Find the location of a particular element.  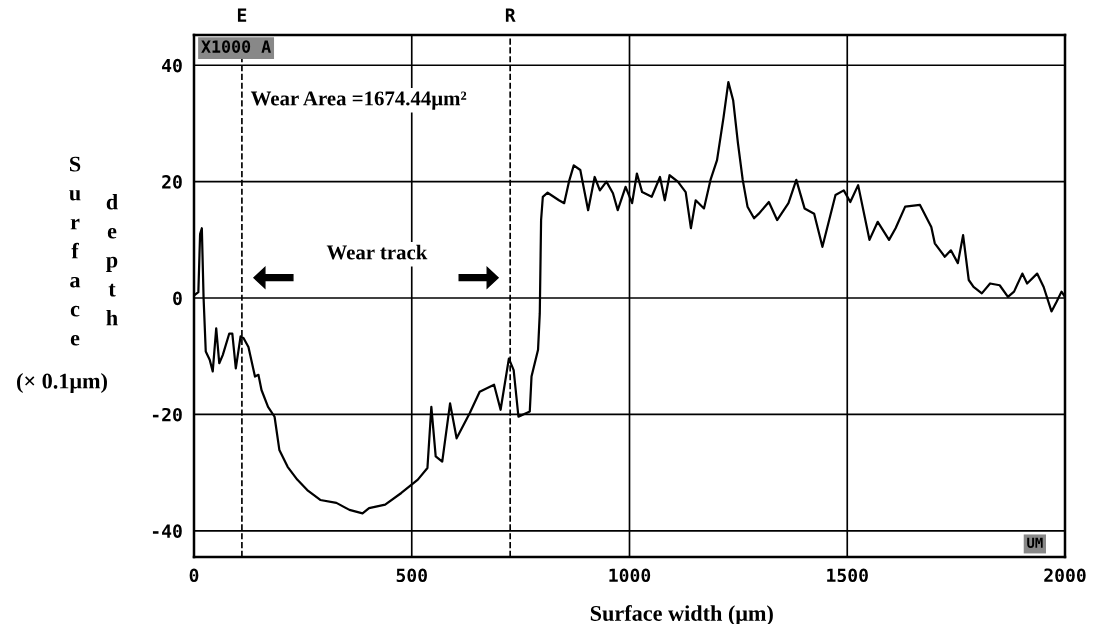

y-tick-label: 0 is located at coordinates (177, 298).